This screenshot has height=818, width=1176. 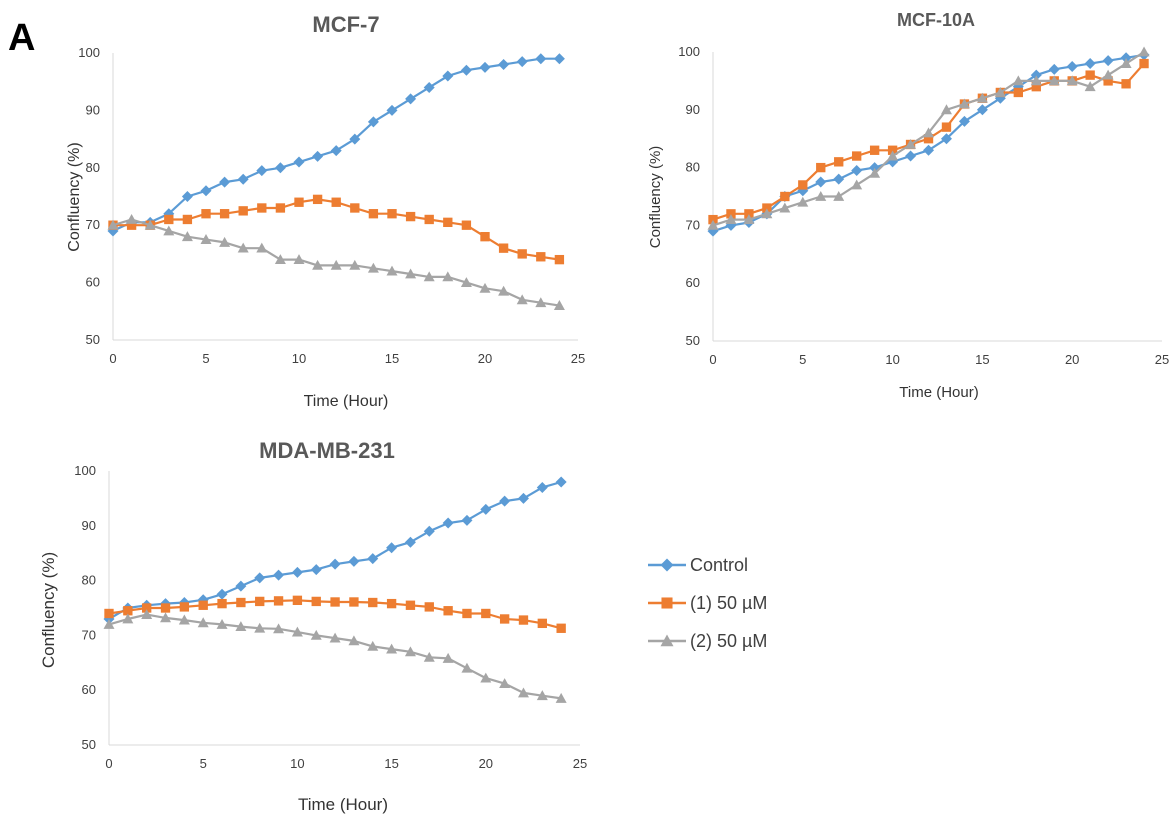 What do you see at coordinates (982, 359) in the screenshot?
I see `x-tick-label: 15` at bounding box center [982, 359].